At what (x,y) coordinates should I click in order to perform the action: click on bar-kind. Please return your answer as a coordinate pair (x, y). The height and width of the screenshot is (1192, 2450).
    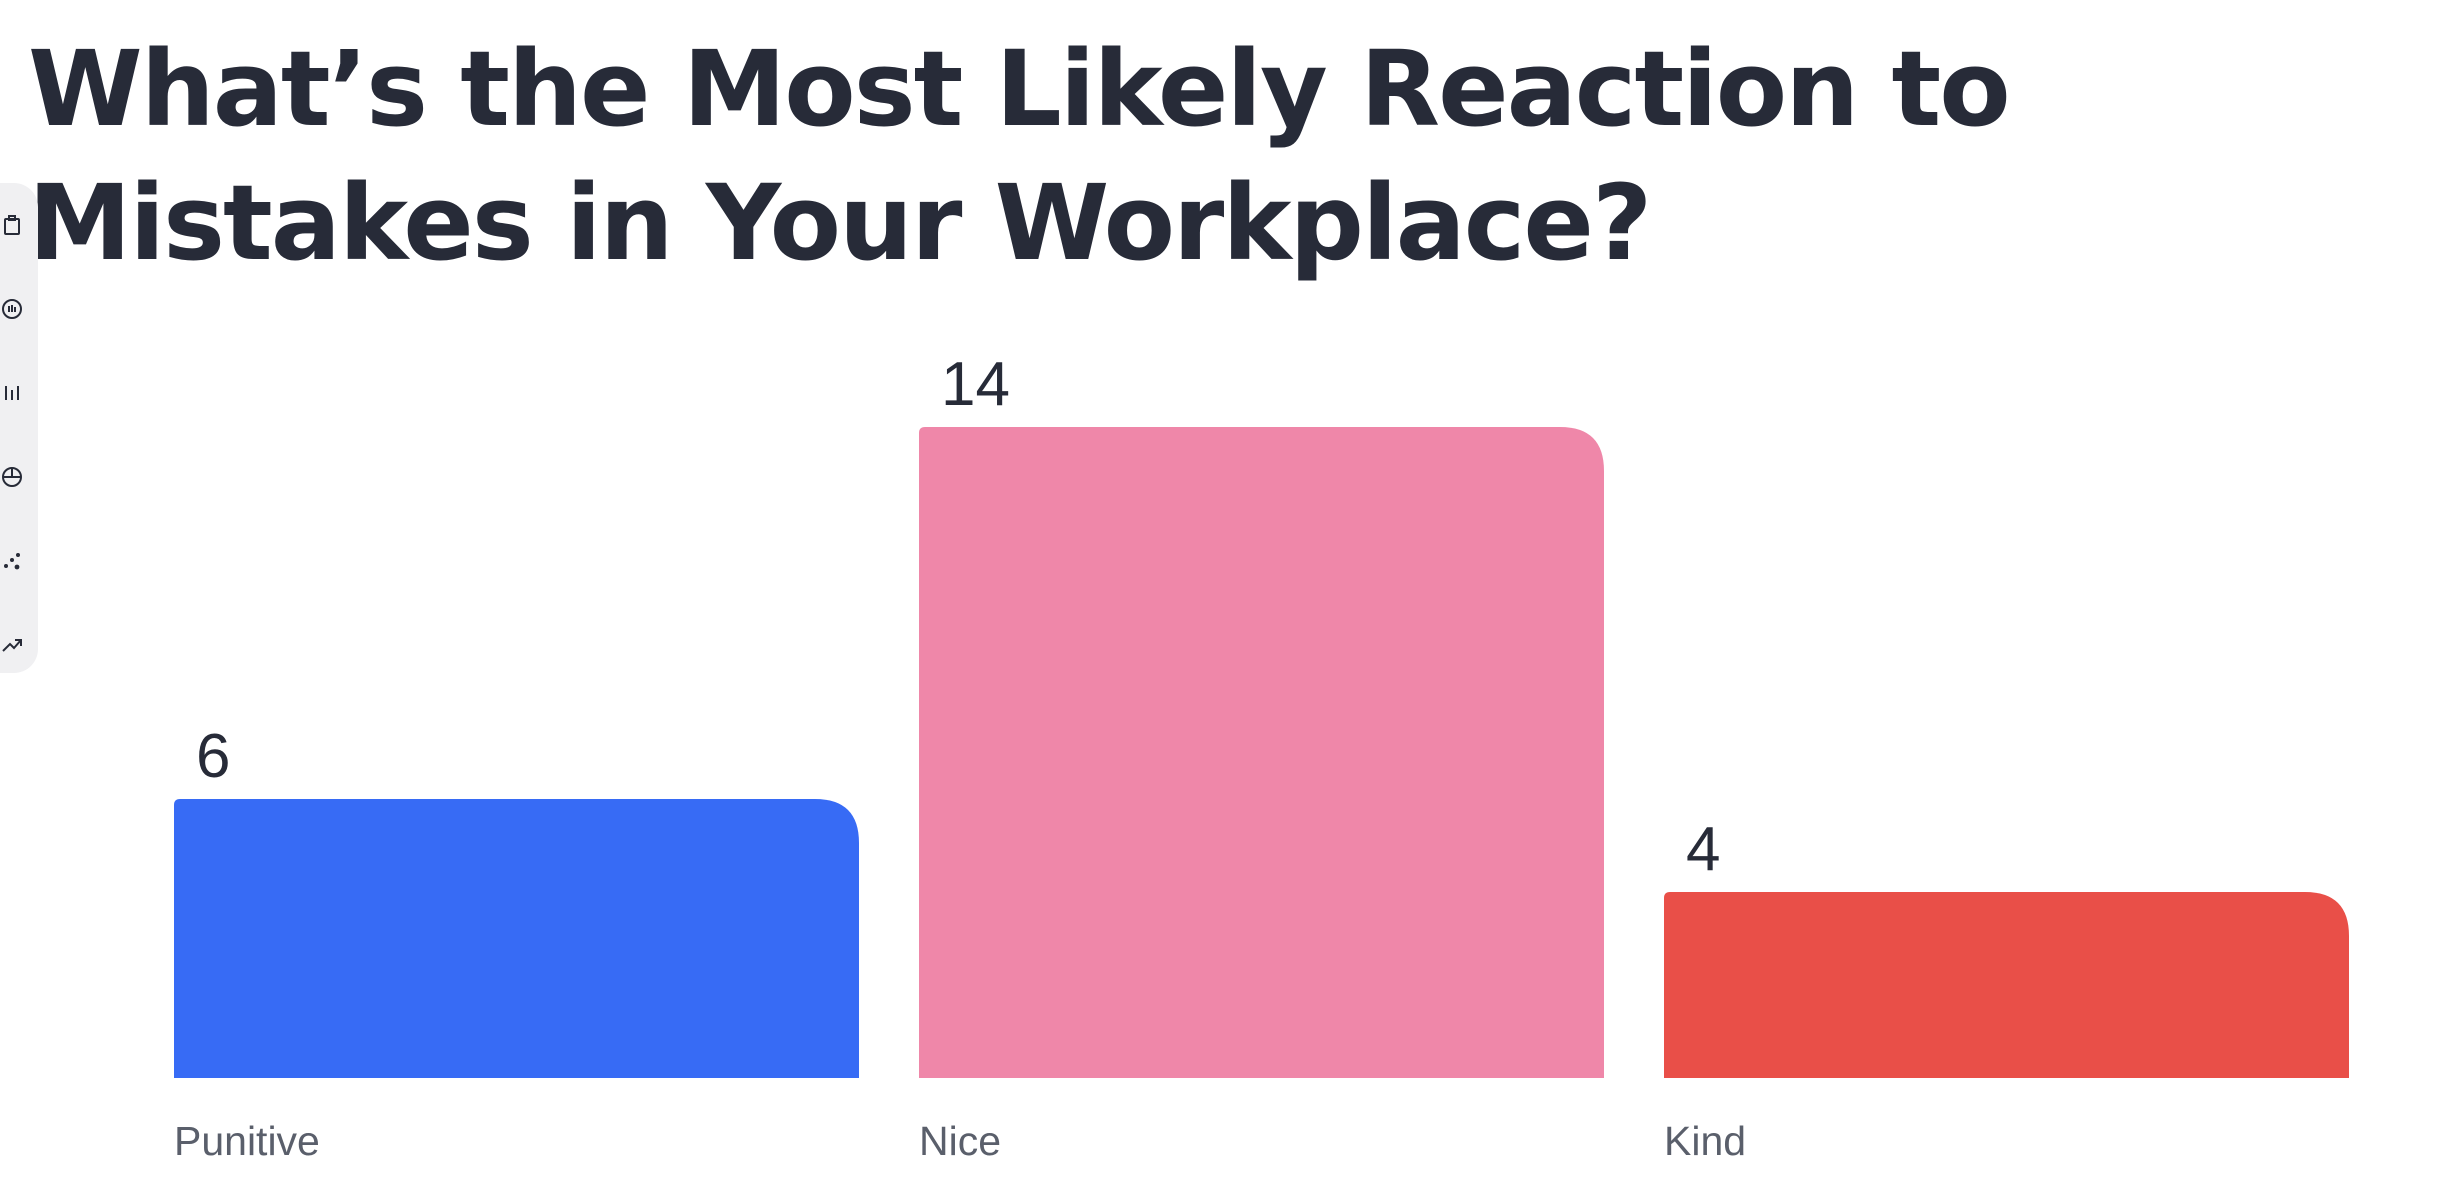
    Looking at the image, I should click on (2006, 985).